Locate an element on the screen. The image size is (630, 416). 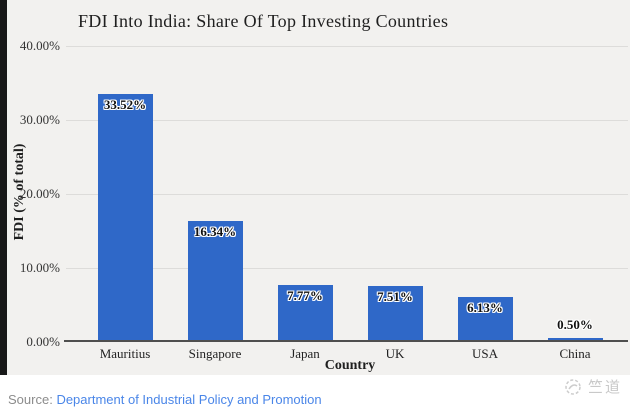
watermark-text: 竺道 is located at coordinates (604, 387).